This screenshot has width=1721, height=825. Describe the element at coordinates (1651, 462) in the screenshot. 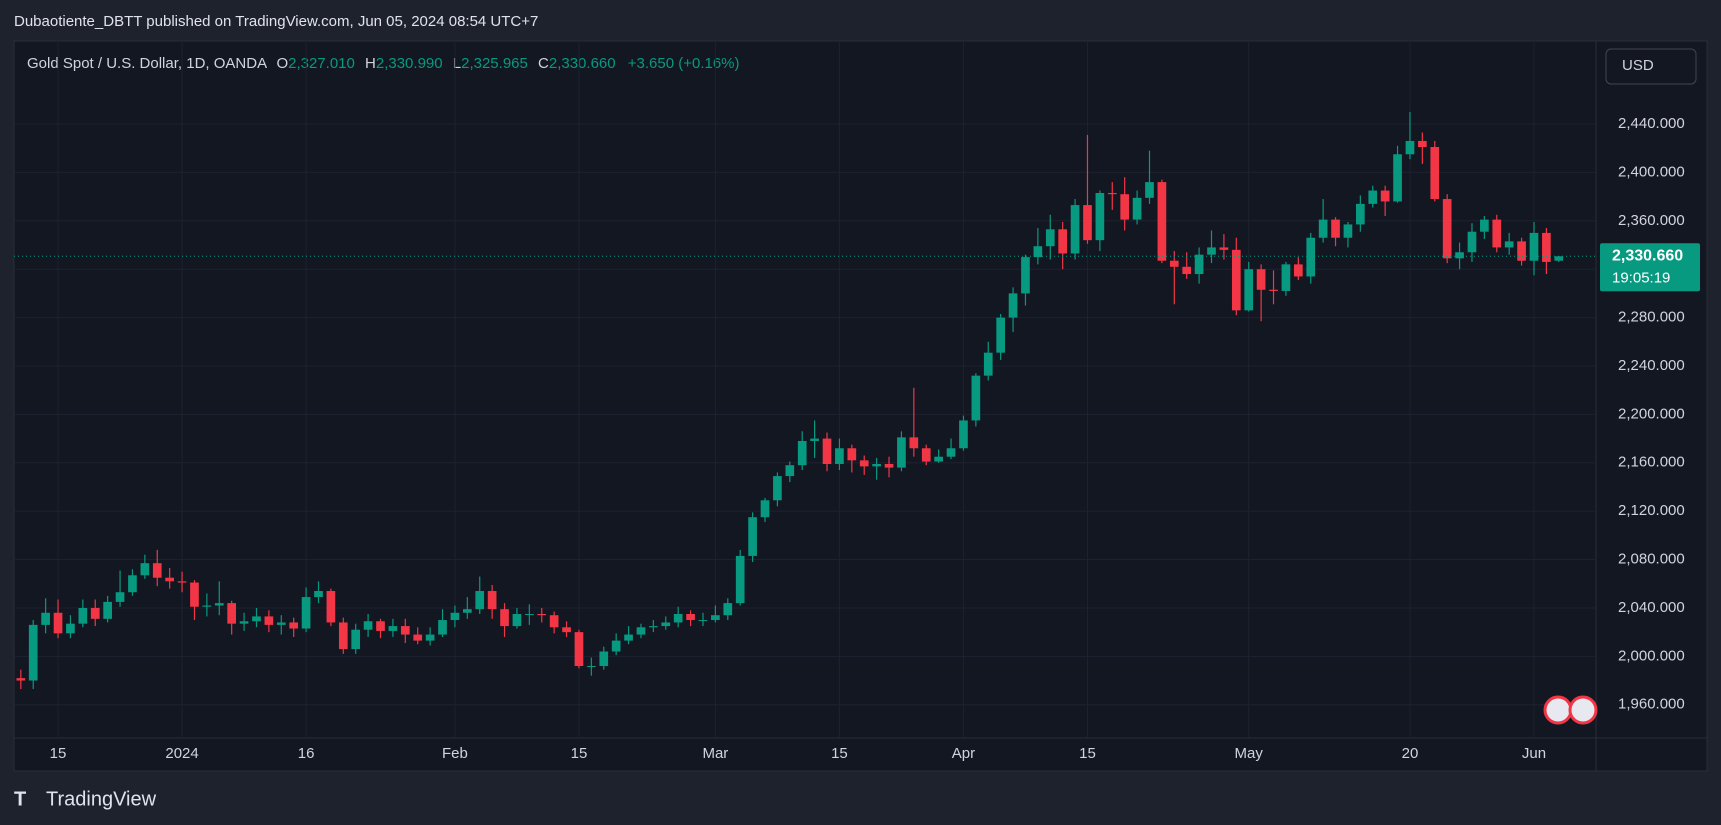

I see `y-tick-label: 2,160.000` at that location.